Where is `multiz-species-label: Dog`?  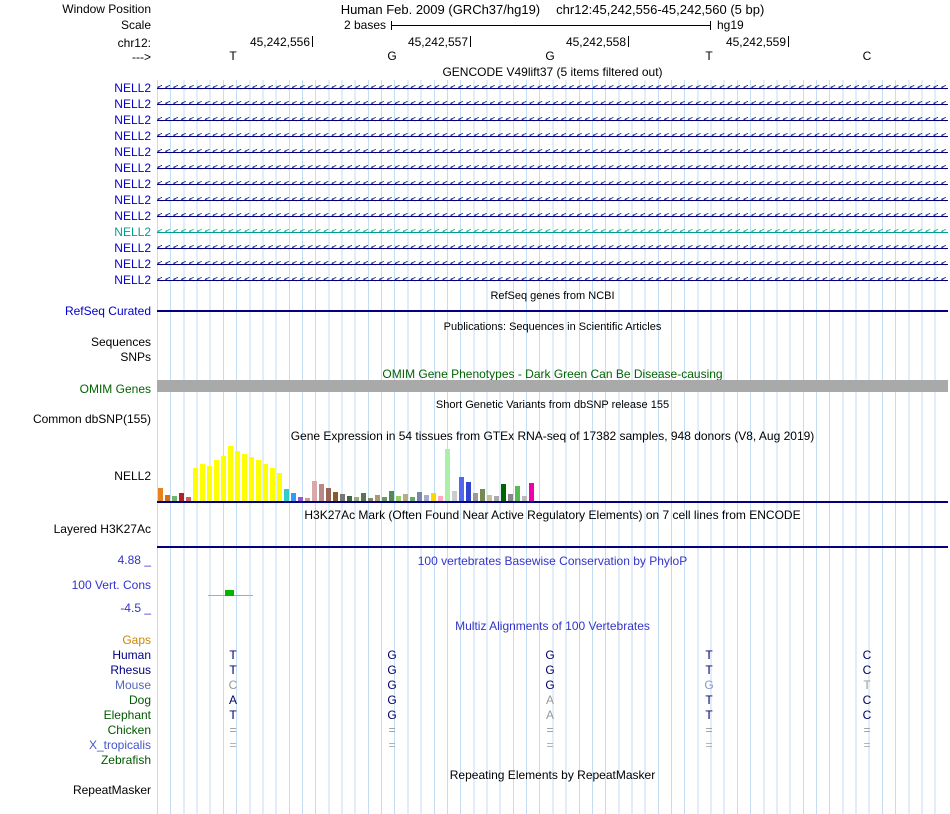 multiz-species-label: Dog is located at coordinates (139, 700).